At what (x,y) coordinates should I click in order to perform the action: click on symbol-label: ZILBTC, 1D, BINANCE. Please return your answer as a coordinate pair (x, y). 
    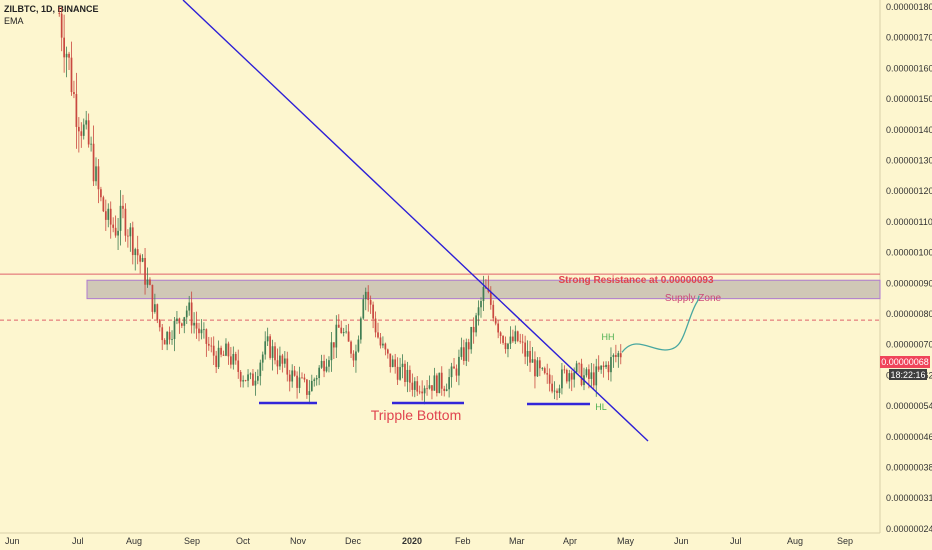
    Looking at the image, I should click on (51, 9).